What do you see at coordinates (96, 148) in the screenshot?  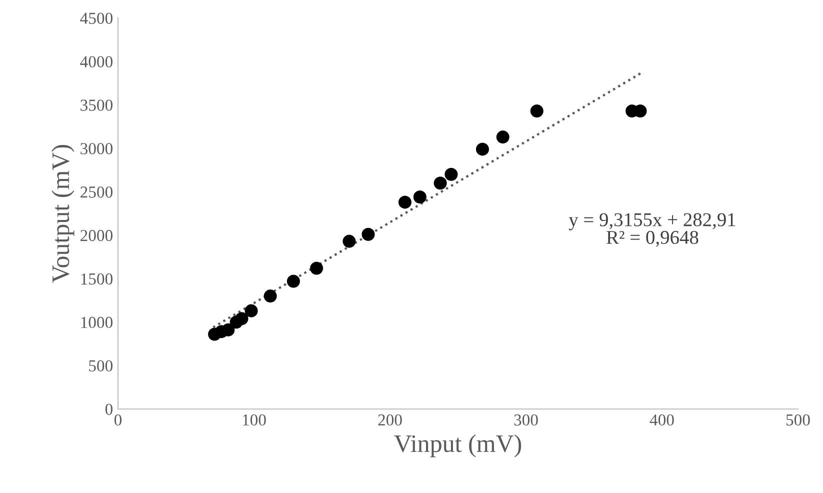 I see `y-tick-label: 3000` at bounding box center [96, 148].